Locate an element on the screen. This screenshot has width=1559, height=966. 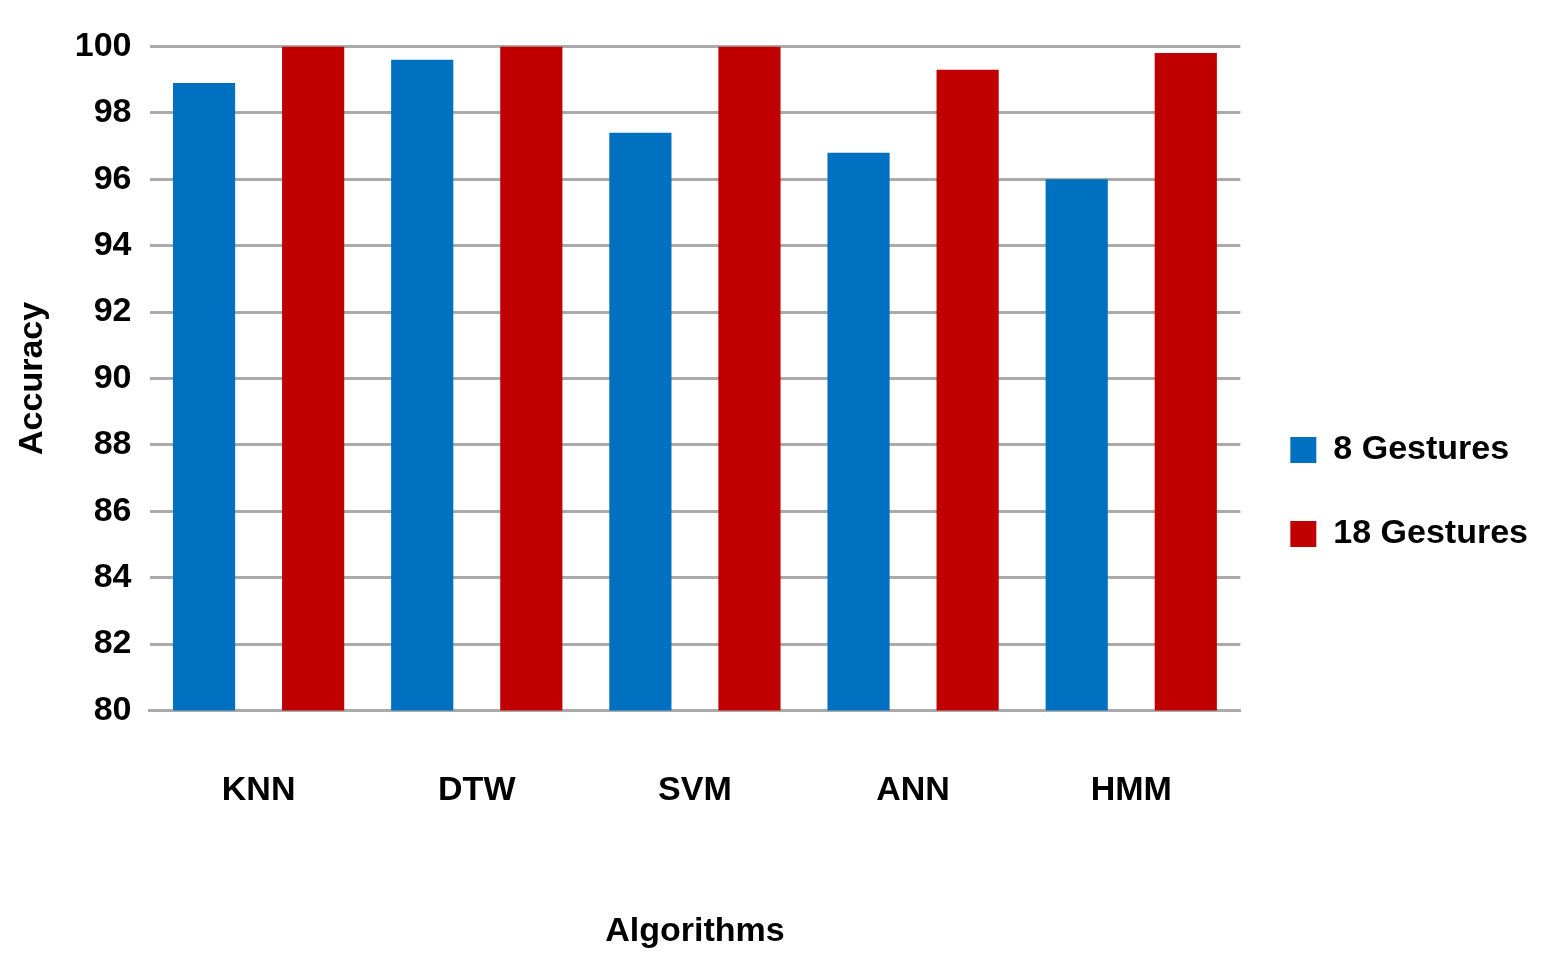
y-tick-label: 86 is located at coordinates (112, 508).